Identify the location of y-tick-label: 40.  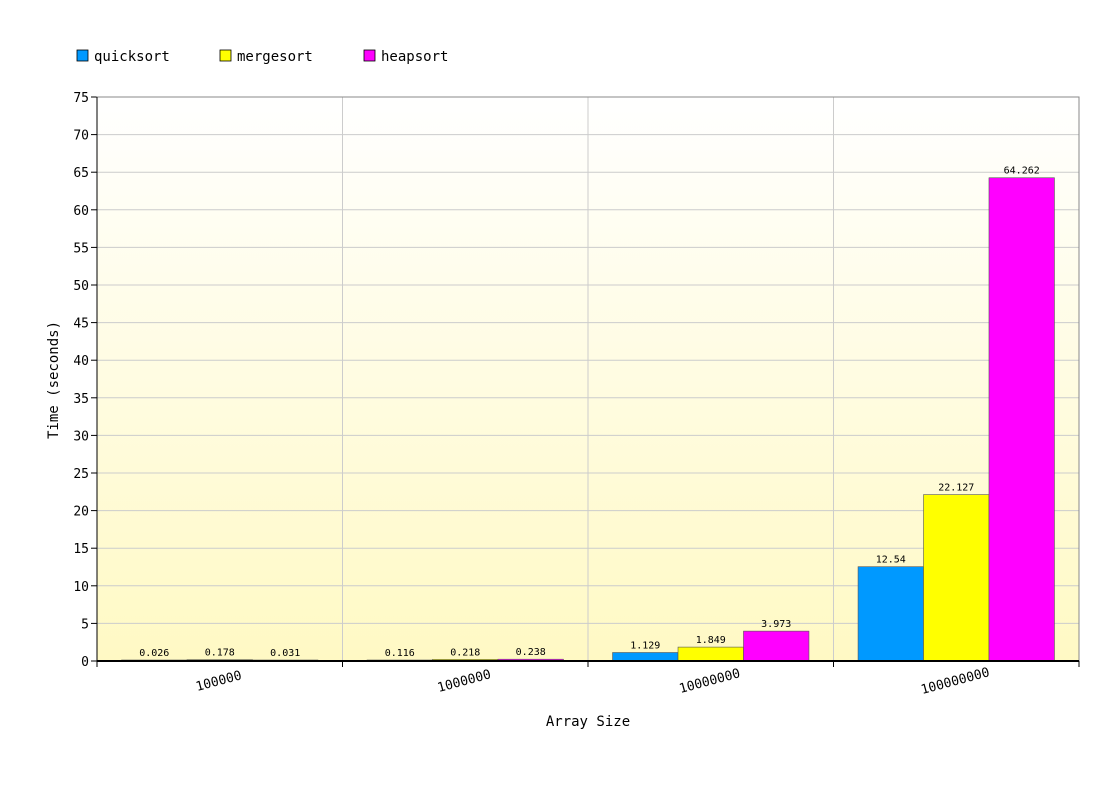
(81, 361).